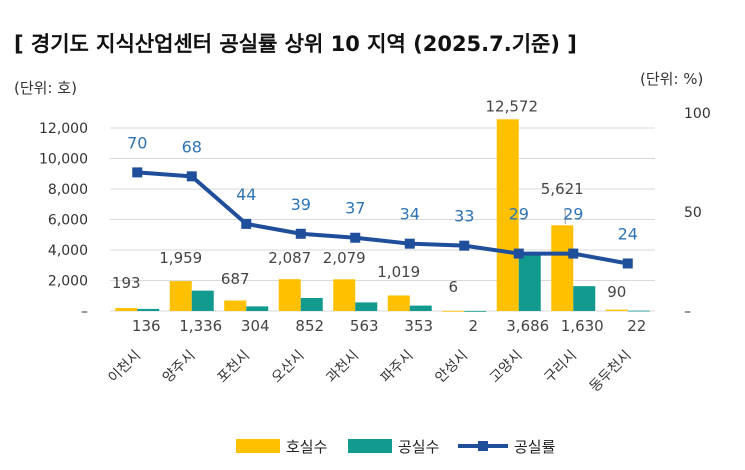  I want to click on vacant-label: 2, so click(473, 326).